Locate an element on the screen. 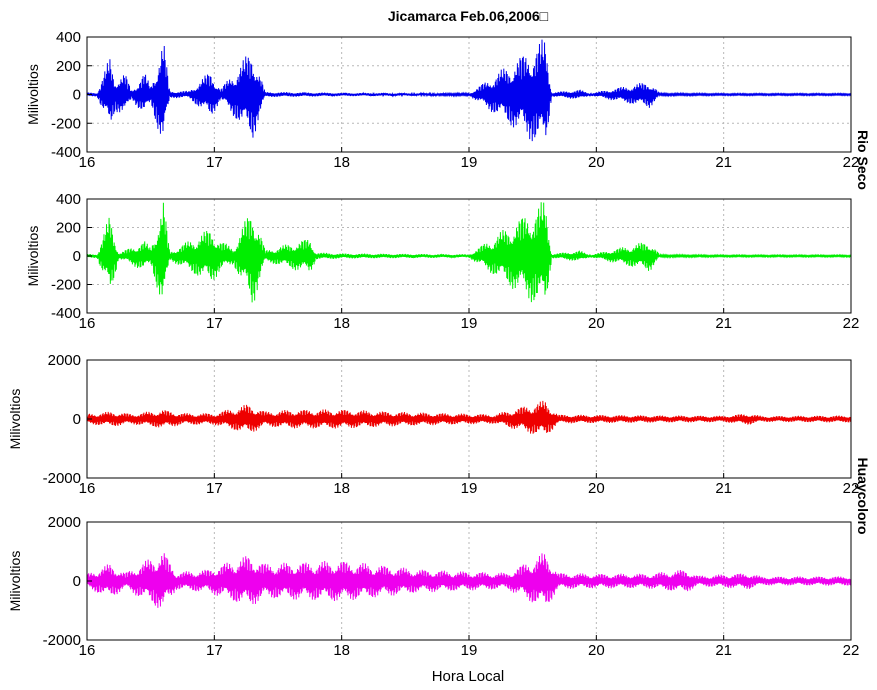 The width and height of the screenshot is (877, 690). station-label-rio-seco: Rio Seco is located at coordinates (863, 160).